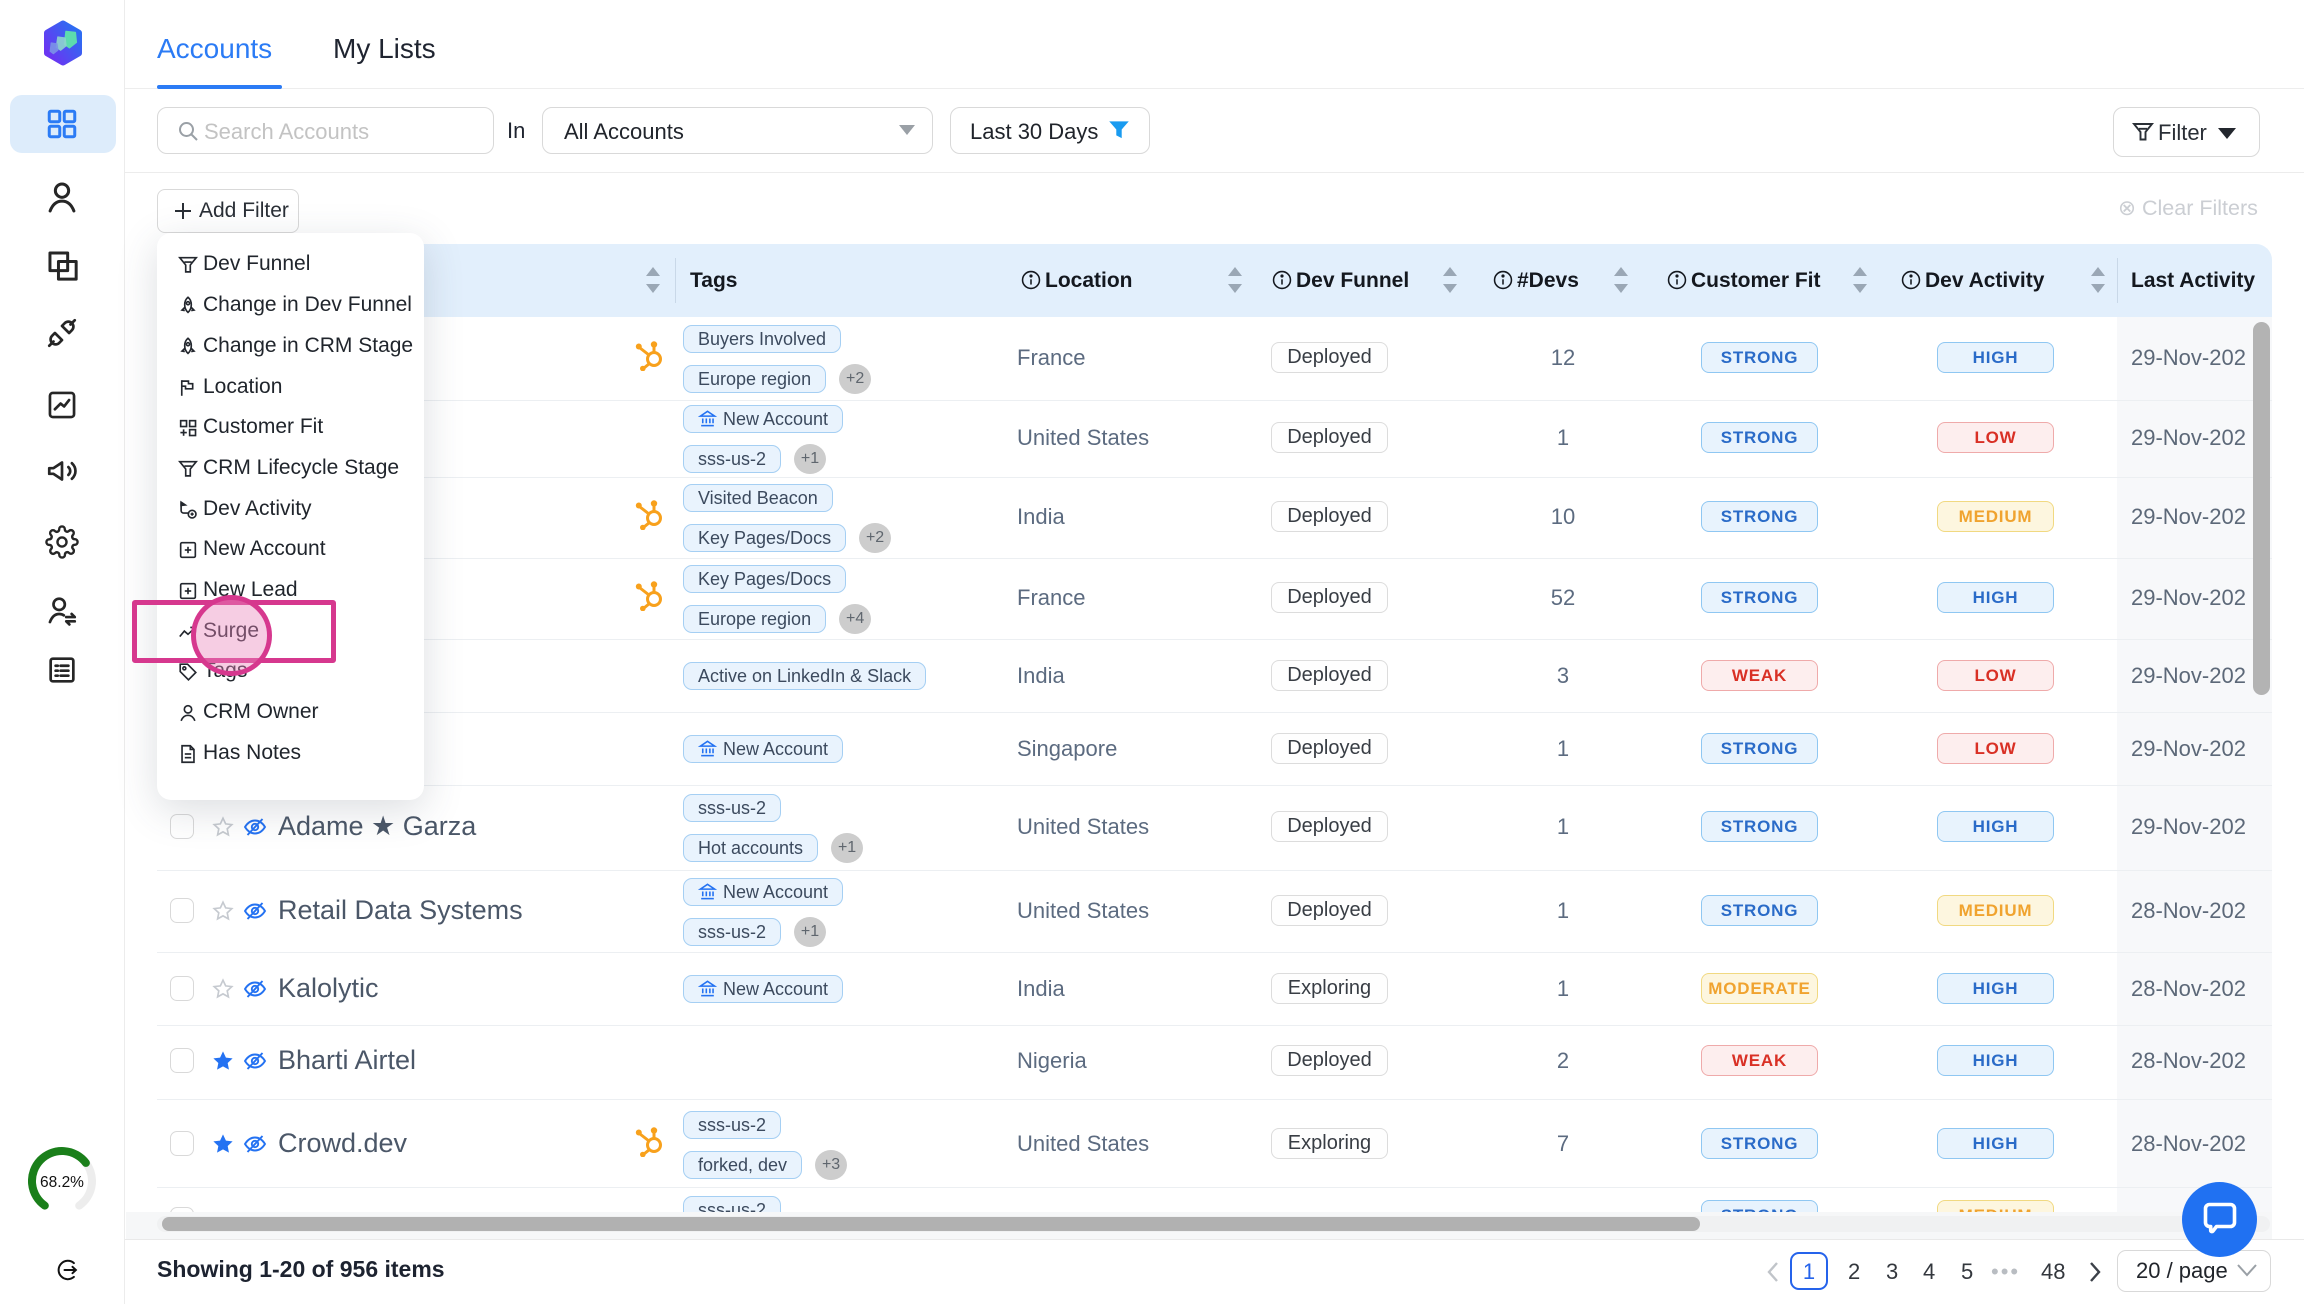  Describe the element at coordinates (62, 1182) in the screenshot. I see `svg-text: 68.2%` at that location.